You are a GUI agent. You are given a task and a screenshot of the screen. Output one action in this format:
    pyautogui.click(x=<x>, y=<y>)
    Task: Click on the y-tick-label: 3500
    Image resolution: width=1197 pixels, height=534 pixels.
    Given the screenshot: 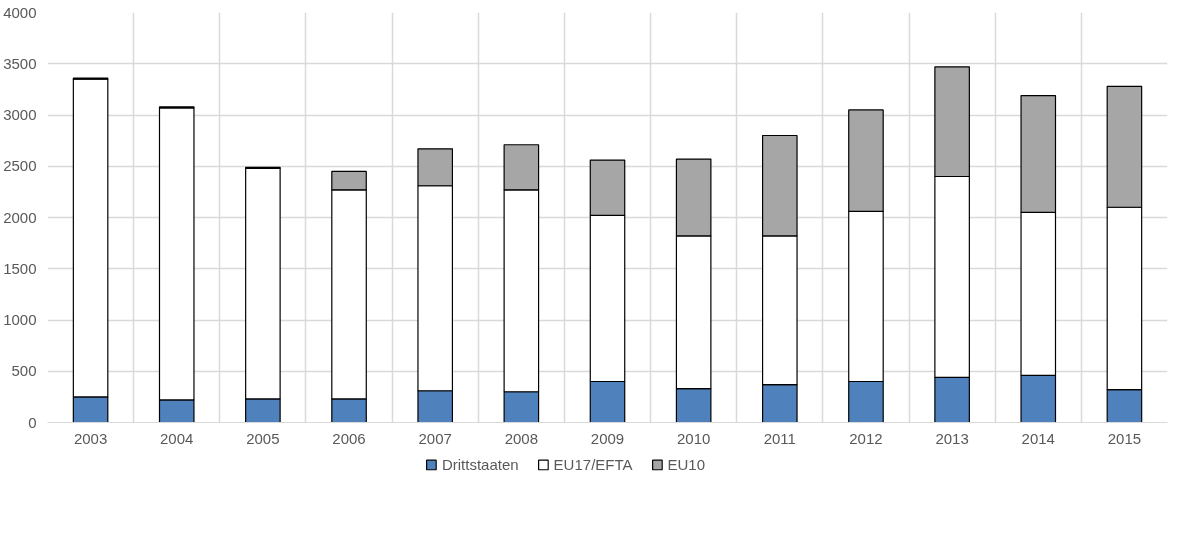 What is the action you would take?
    pyautogui.click(x=20, y=63)
    